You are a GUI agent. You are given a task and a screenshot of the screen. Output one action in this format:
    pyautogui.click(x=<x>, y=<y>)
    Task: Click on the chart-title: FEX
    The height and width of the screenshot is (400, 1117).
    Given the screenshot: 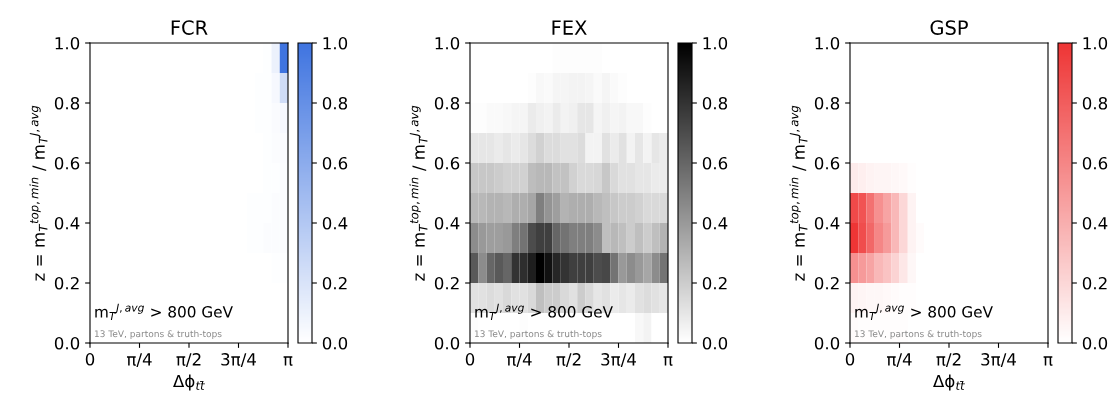 What is the action you would take?
    pyautogui.click(x=569, y=27)
    